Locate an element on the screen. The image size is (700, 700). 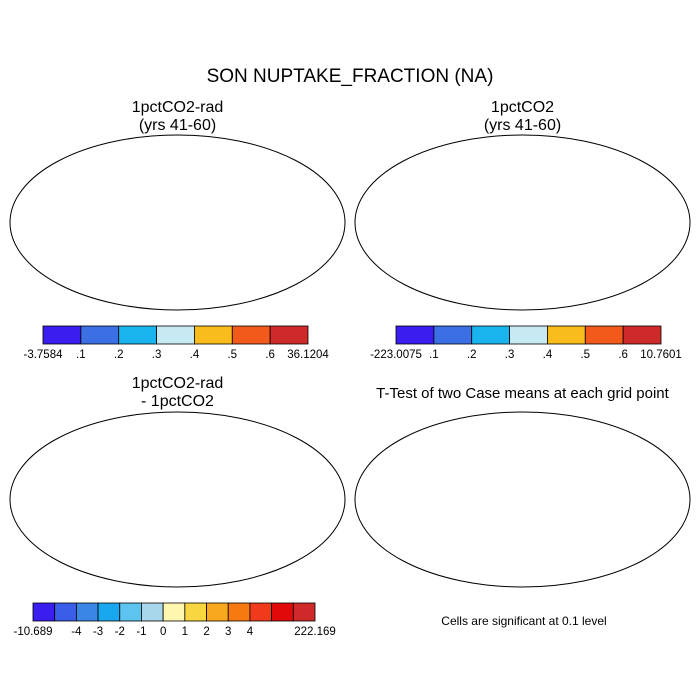
figure-title: SON NUPTAKE_FRACTION (NA) is located at coordinates (350, 76).